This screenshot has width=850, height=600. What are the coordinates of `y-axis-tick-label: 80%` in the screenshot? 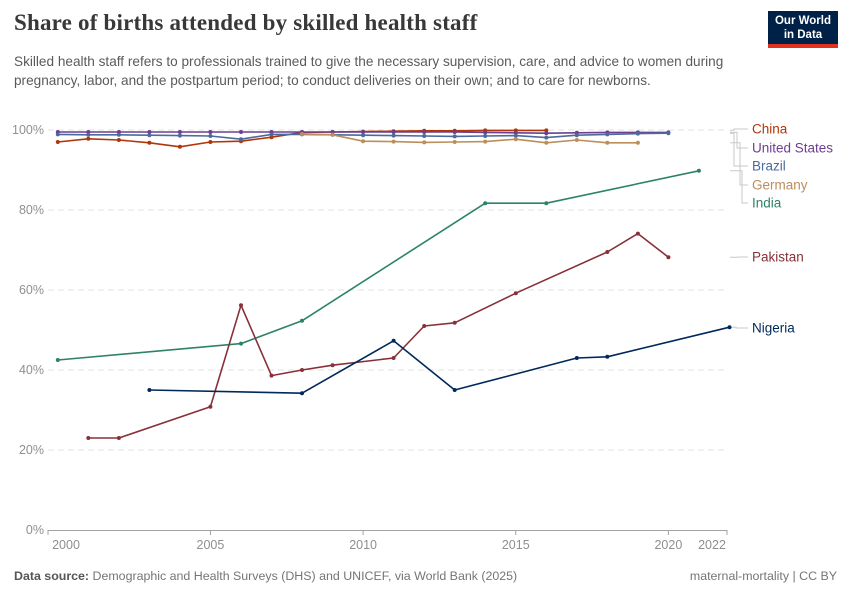 It's located at (31, 210).